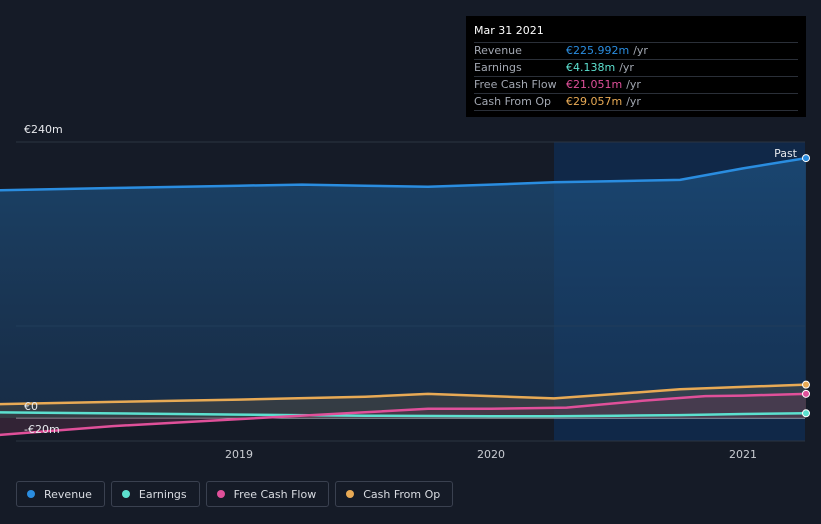  What do you see at coordinates (636, 32) in the screenshot?
I see `tooltip-date: Mar 31 2021` at bounding box center [636, 32].